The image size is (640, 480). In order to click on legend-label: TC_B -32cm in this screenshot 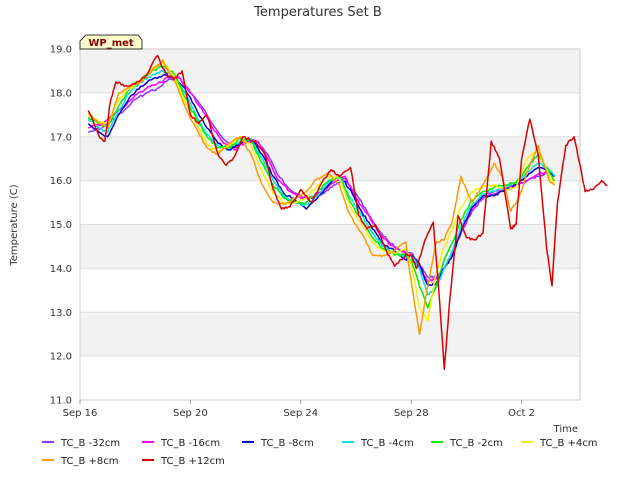, I will do `click(90, 443)`.